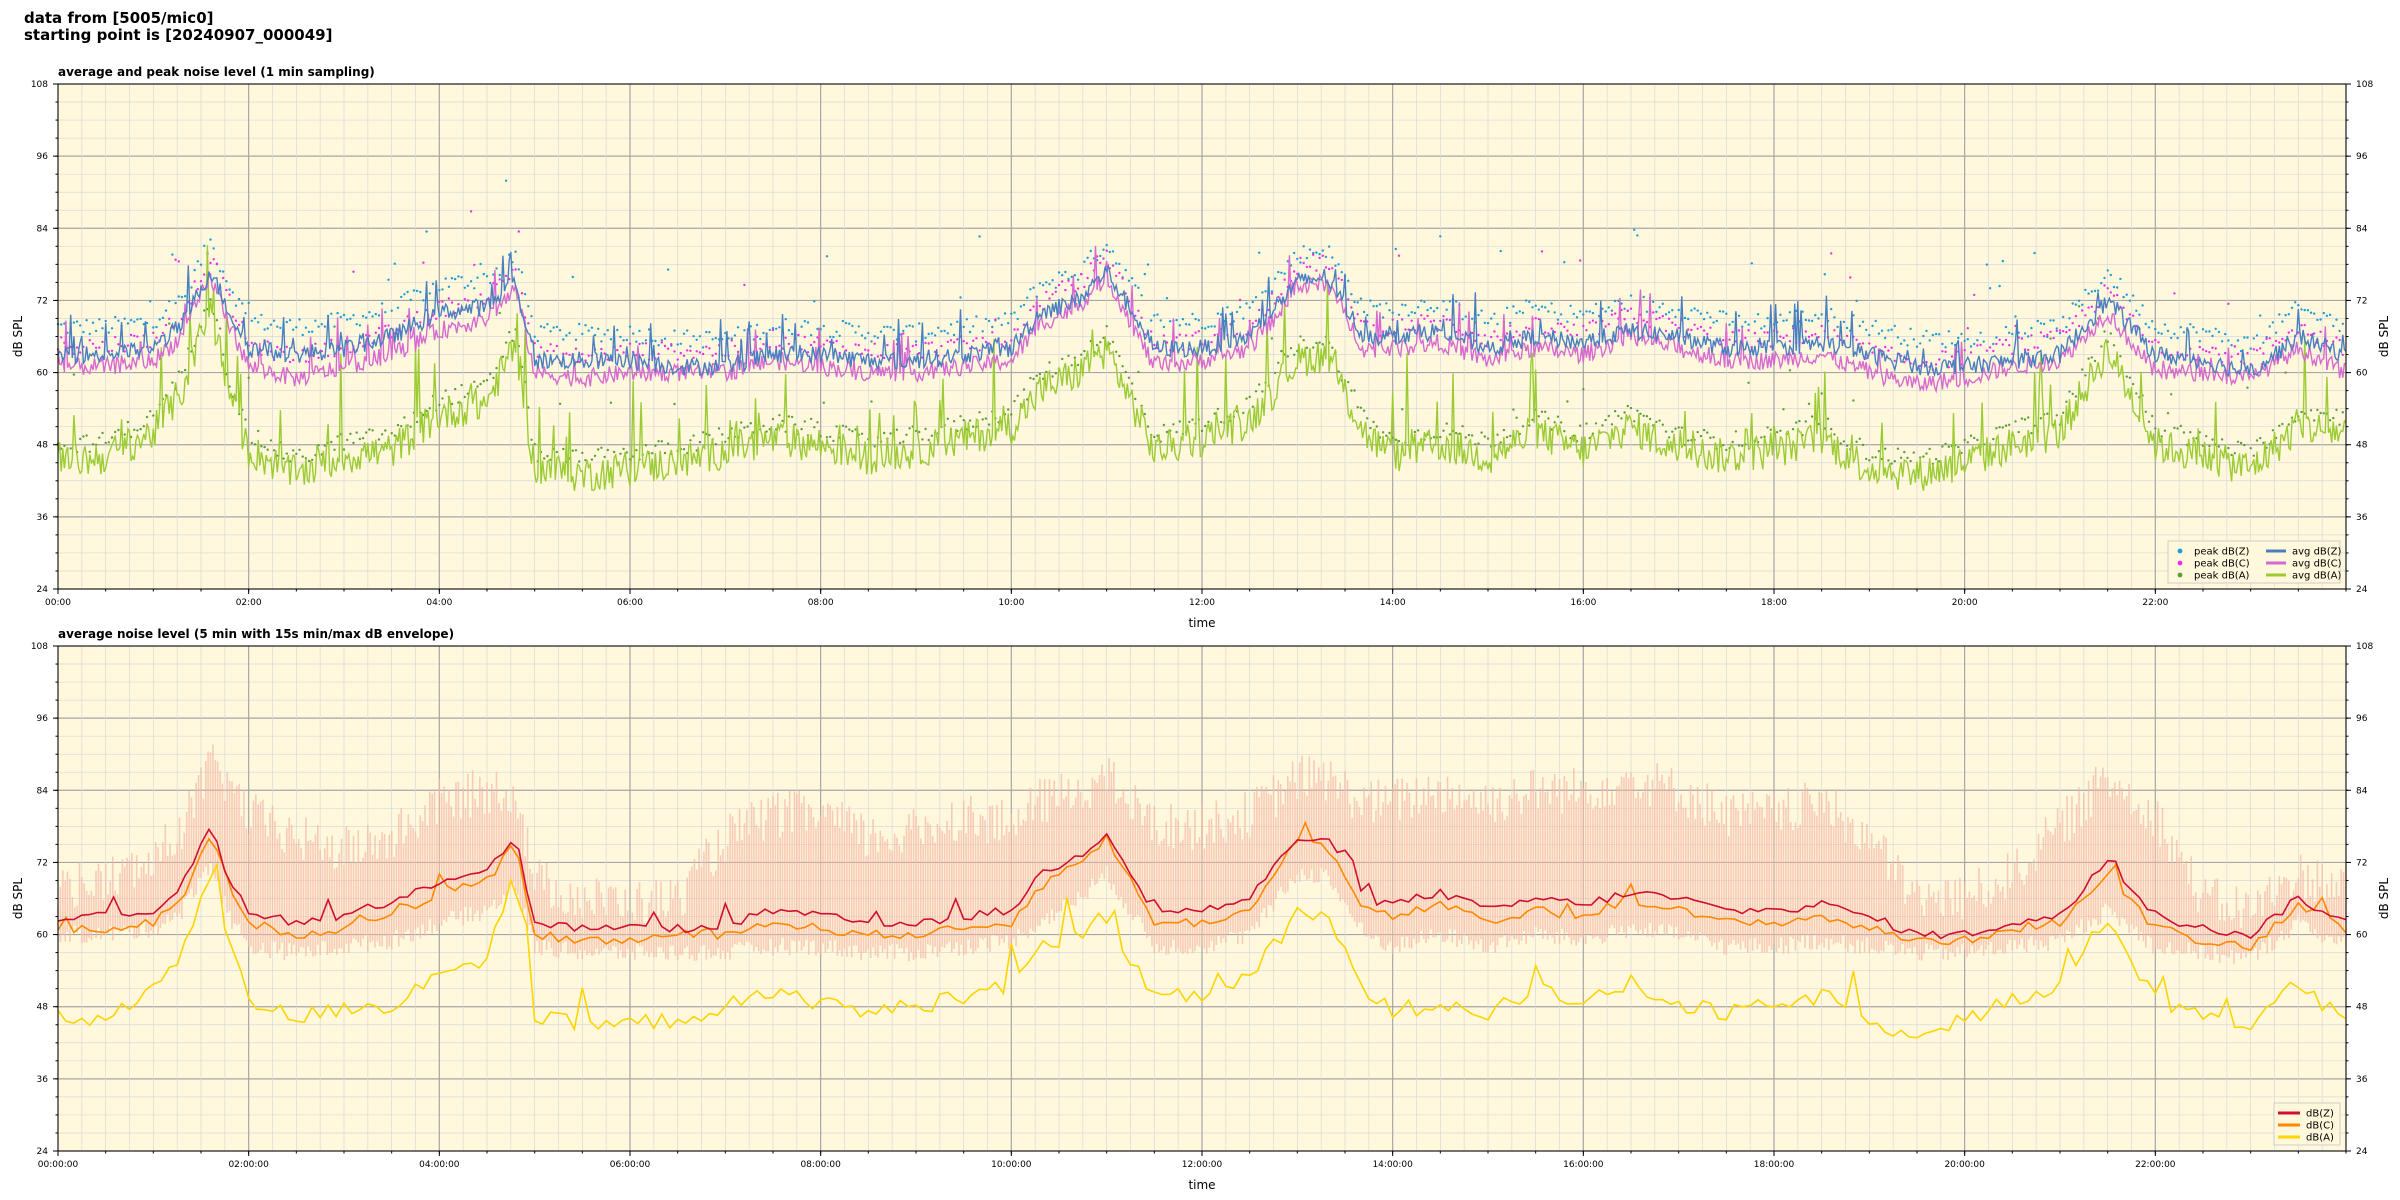 The height and width of the screenshot is (1200, 2400). I want to click on y-tick-label-right: 60, so click(2362, 936).